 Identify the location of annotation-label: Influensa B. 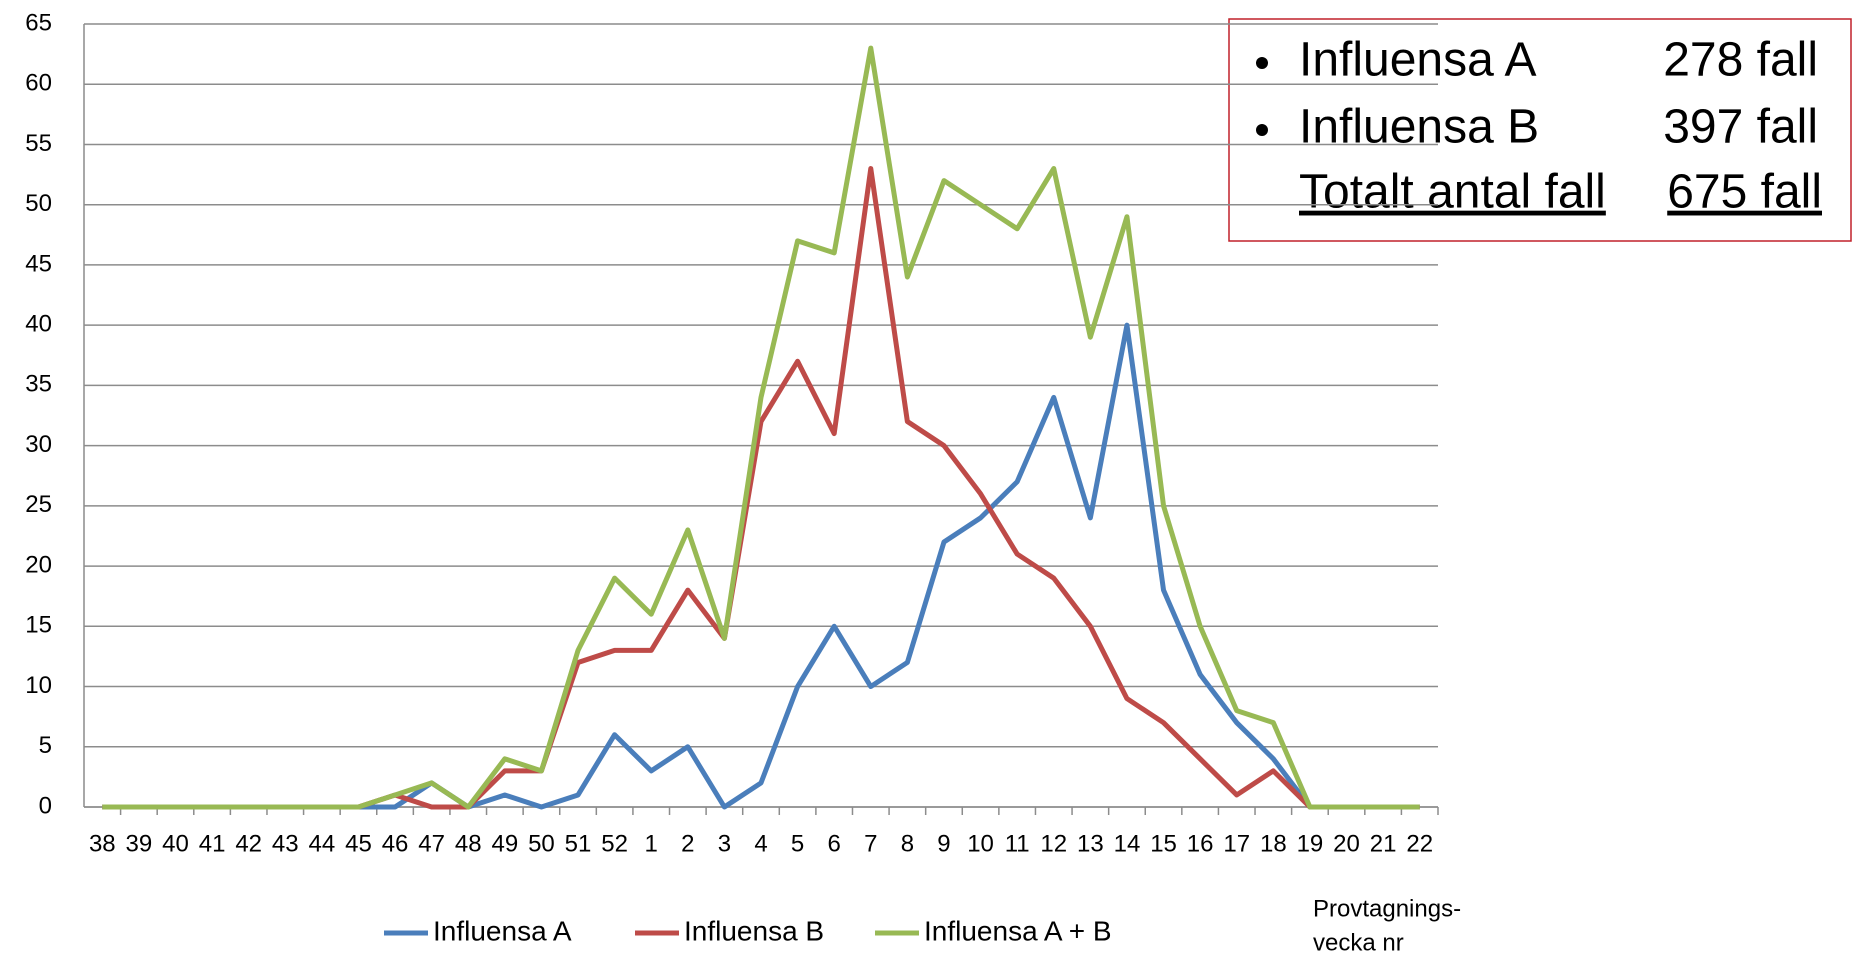
(1419, 127).